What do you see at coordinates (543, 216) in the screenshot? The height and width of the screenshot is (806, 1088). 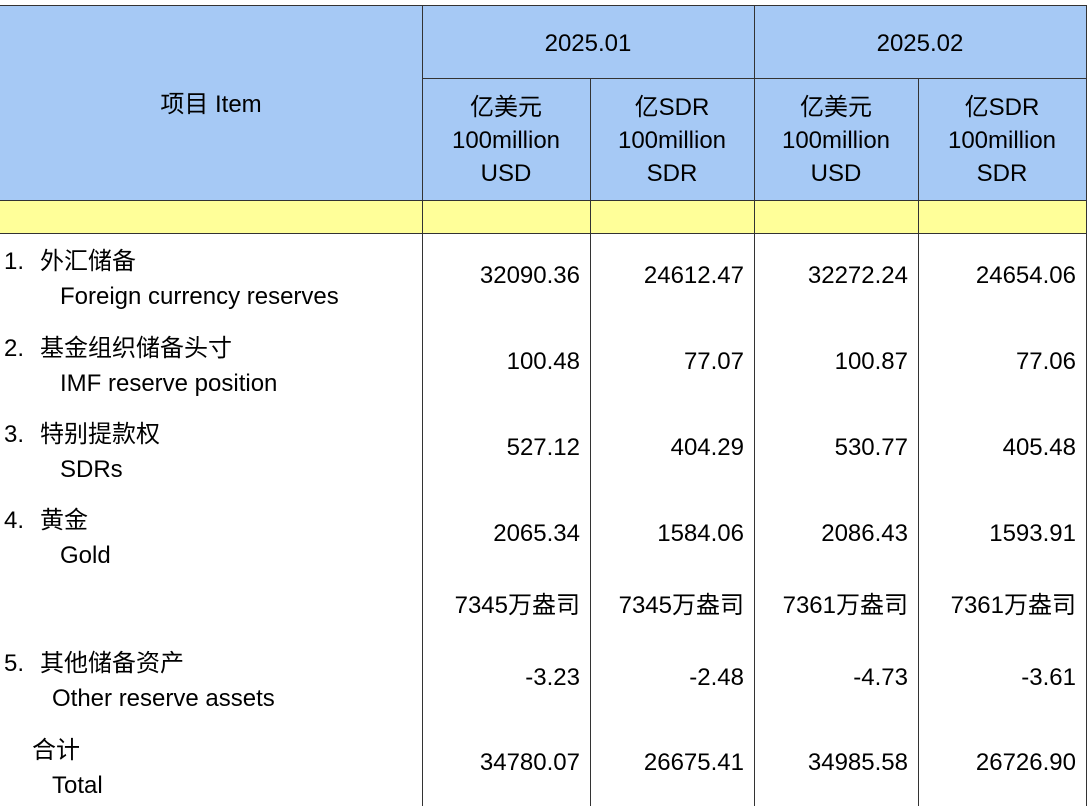 I see `spacer-row` at bounding box center [543, 216].